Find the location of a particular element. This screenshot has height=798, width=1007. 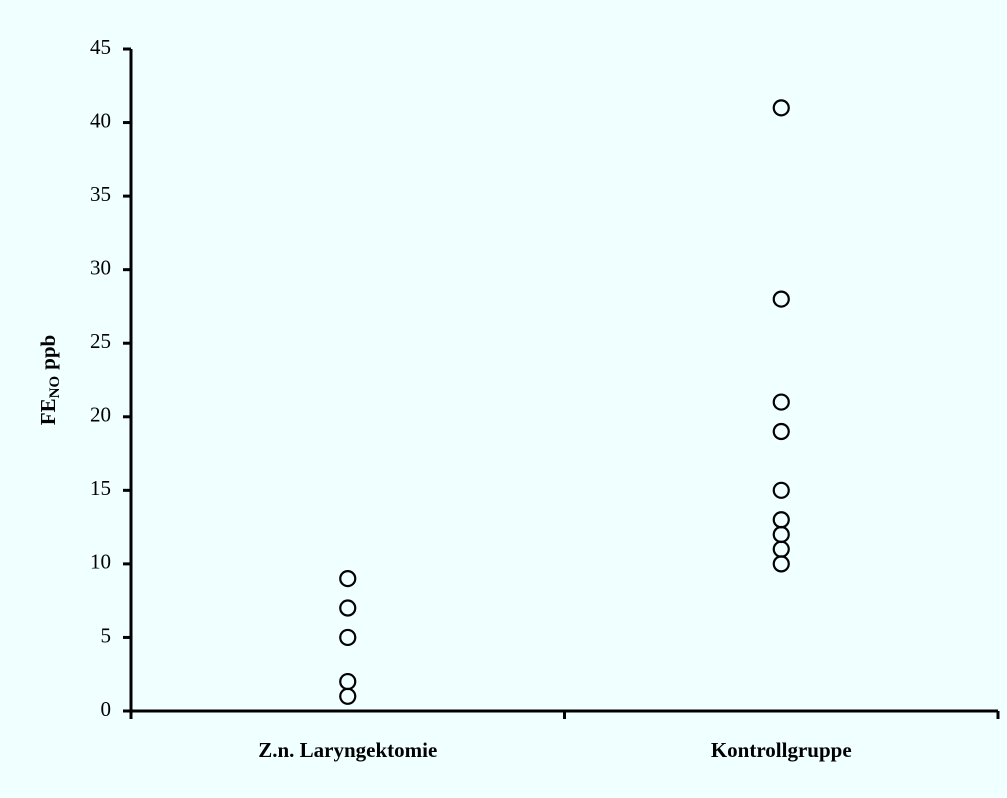

y-tick-label: 5 is located at coordinates (106, 635).